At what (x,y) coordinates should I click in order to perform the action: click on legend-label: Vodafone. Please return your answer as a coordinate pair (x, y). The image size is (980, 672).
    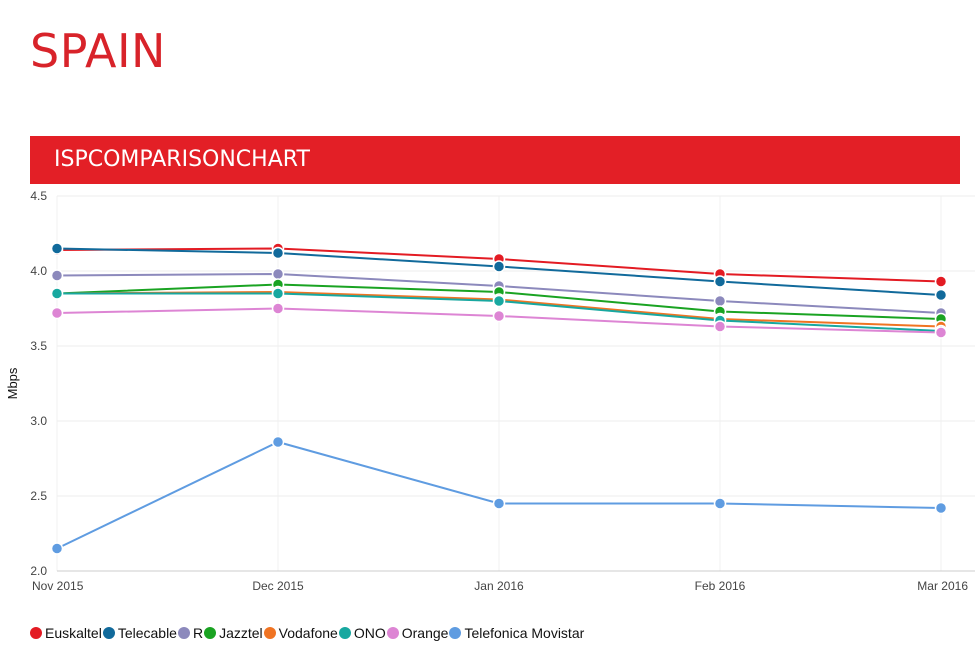
    Looking at the image, I should click on (308, 633).